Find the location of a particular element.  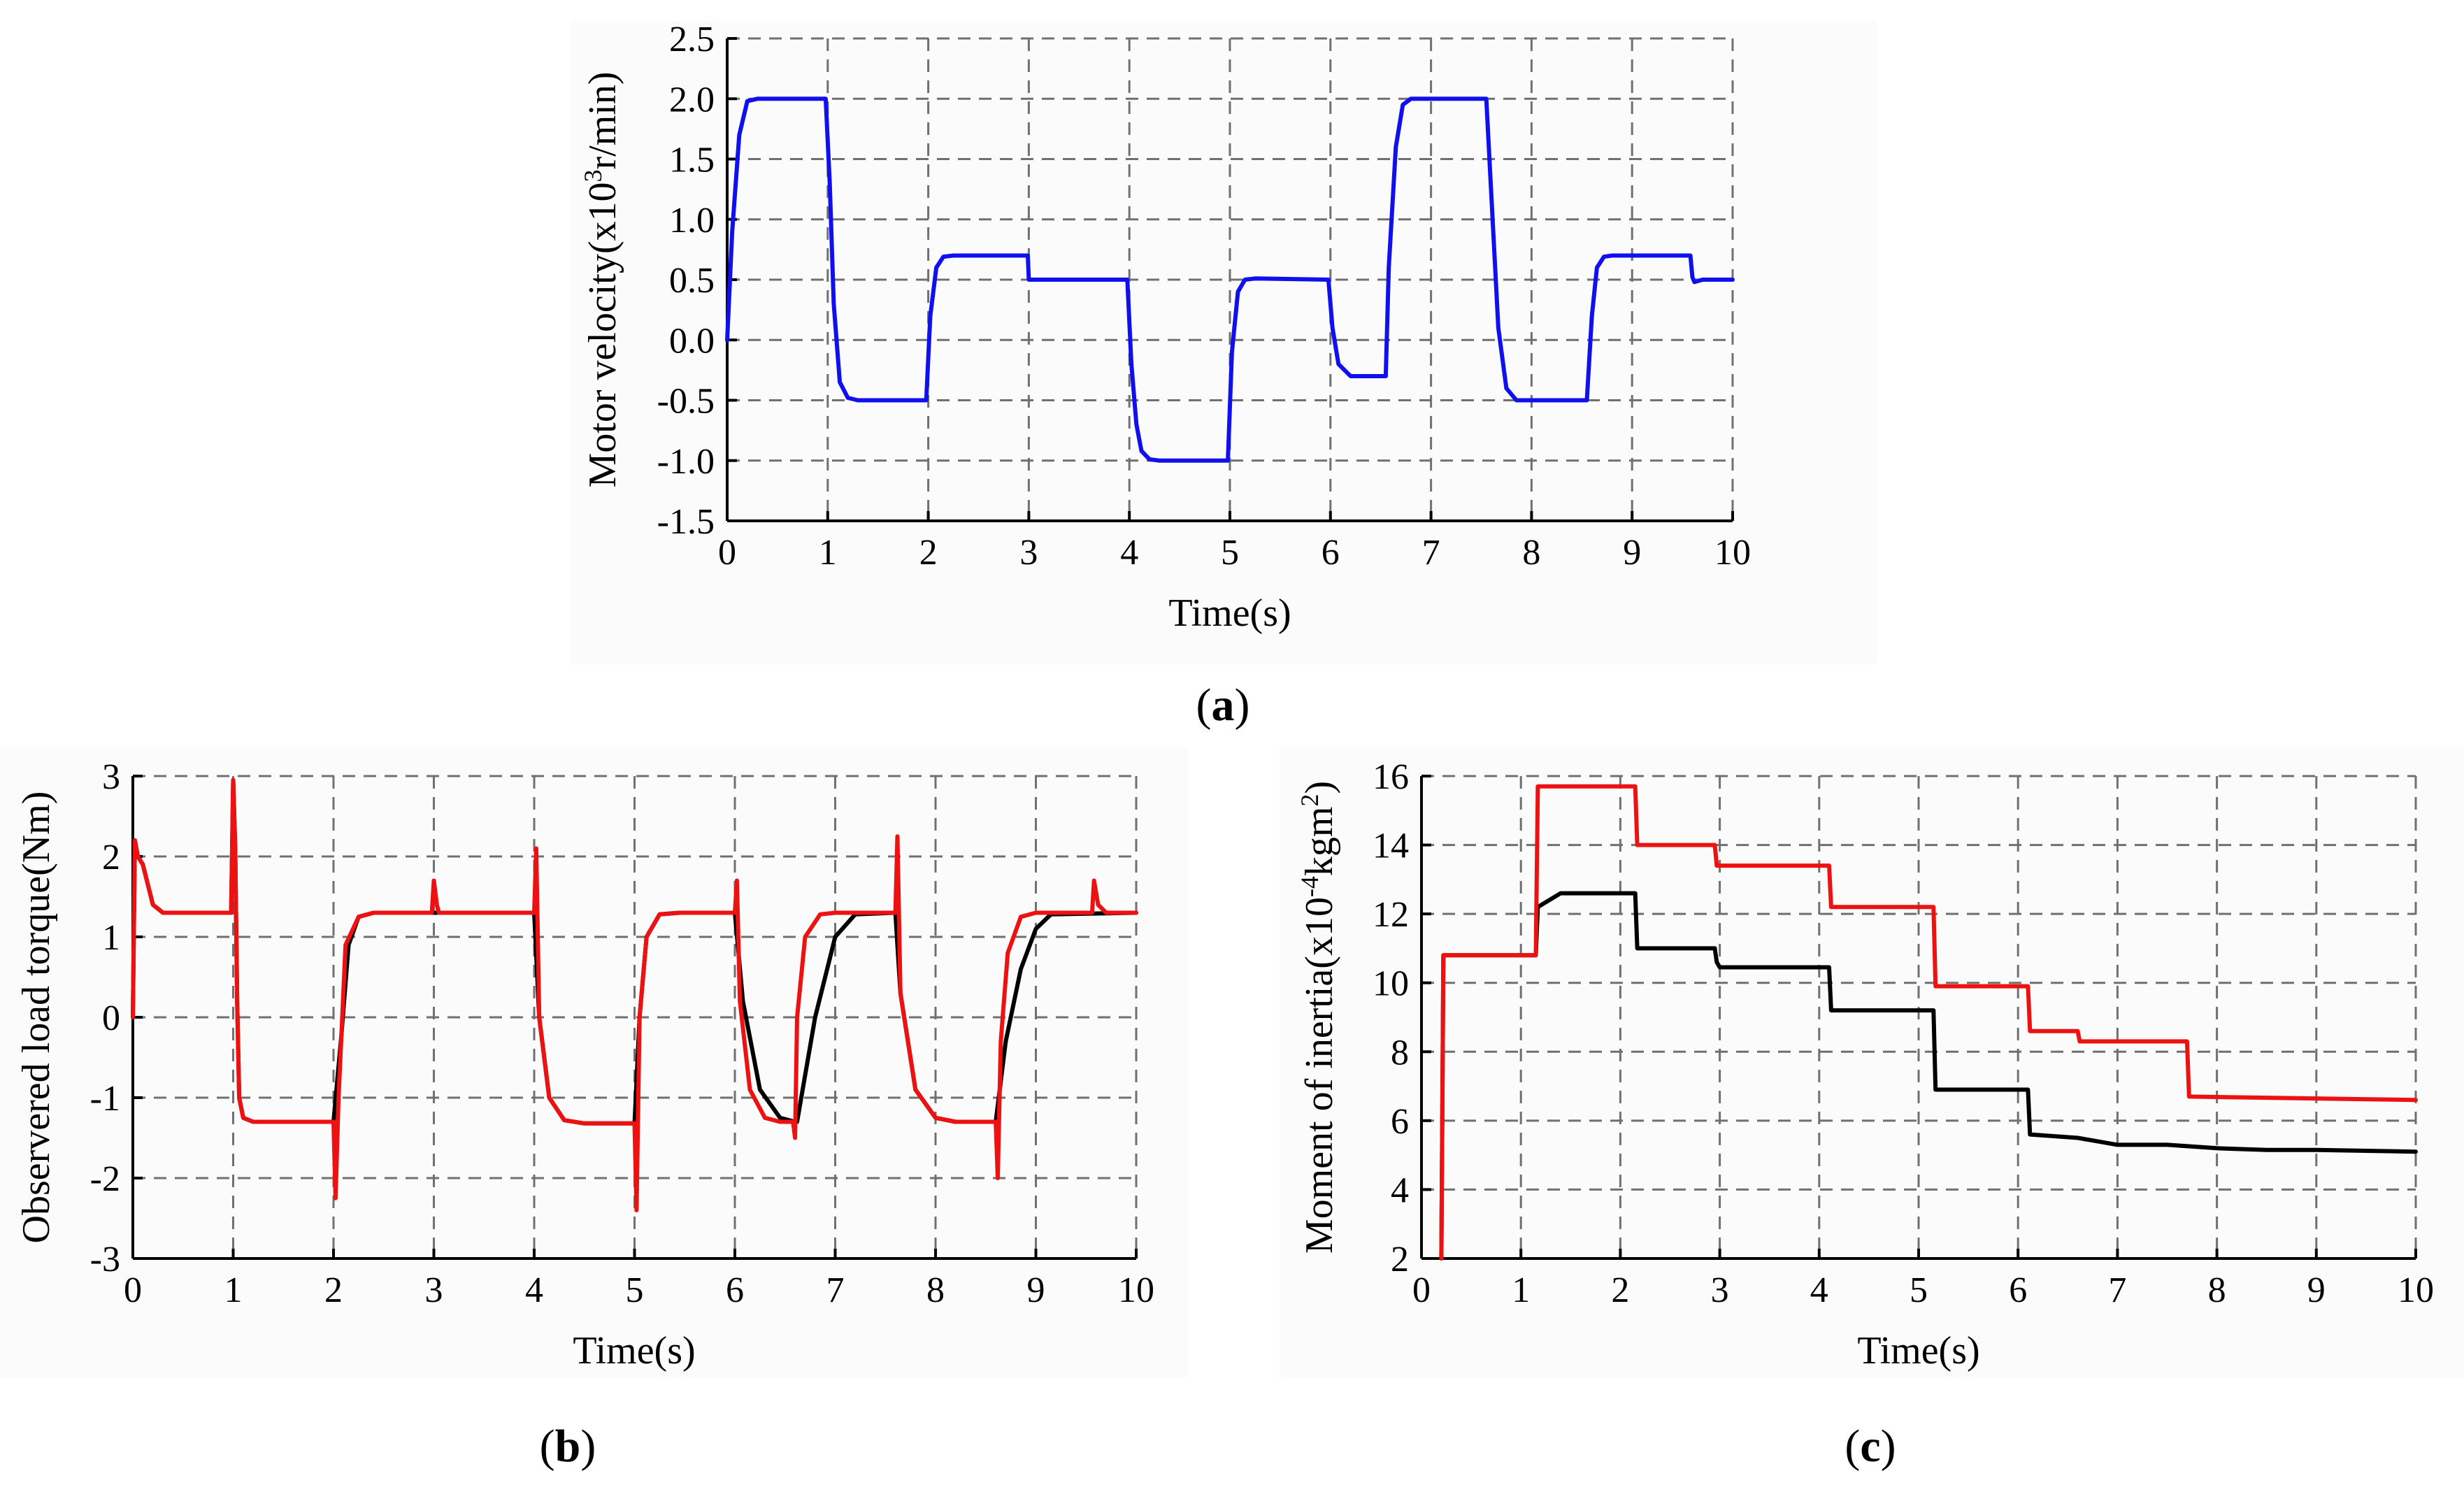

panel-c-y-tick-label-7: 16 is located at coordinates (1391, 777).